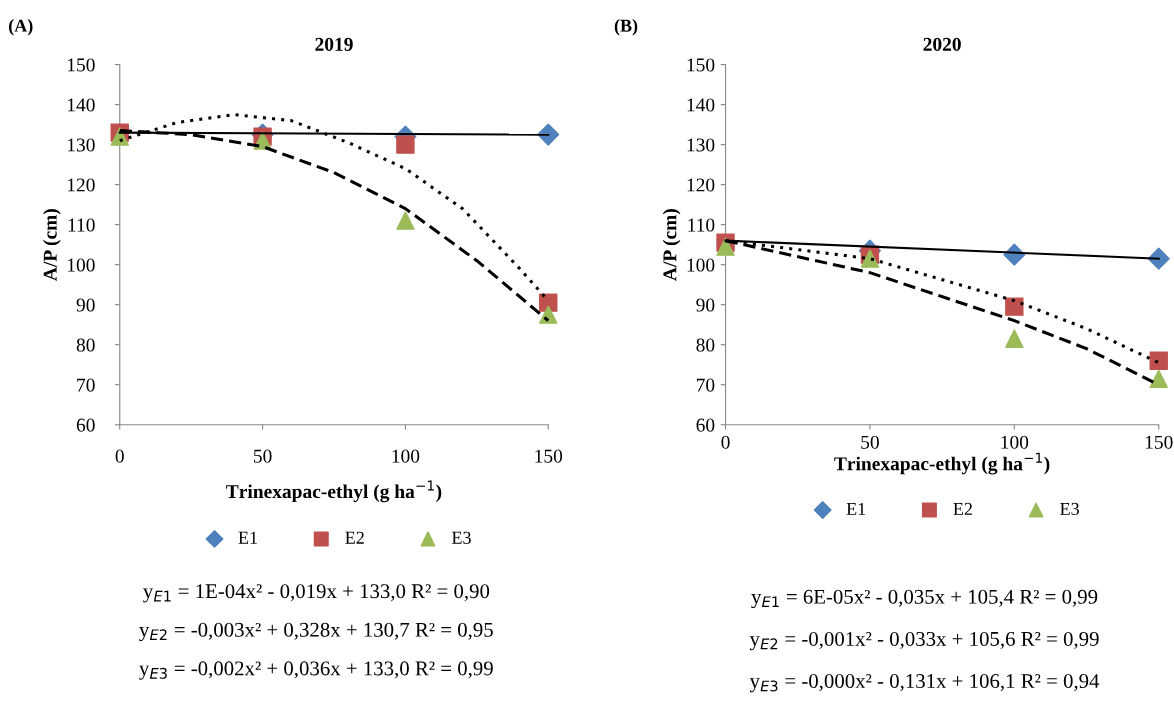  I want to click on text: y$_{E1}$ = 6E-05x² - 0,035x + 105,4 R² = 0,99, so click(924, 599).